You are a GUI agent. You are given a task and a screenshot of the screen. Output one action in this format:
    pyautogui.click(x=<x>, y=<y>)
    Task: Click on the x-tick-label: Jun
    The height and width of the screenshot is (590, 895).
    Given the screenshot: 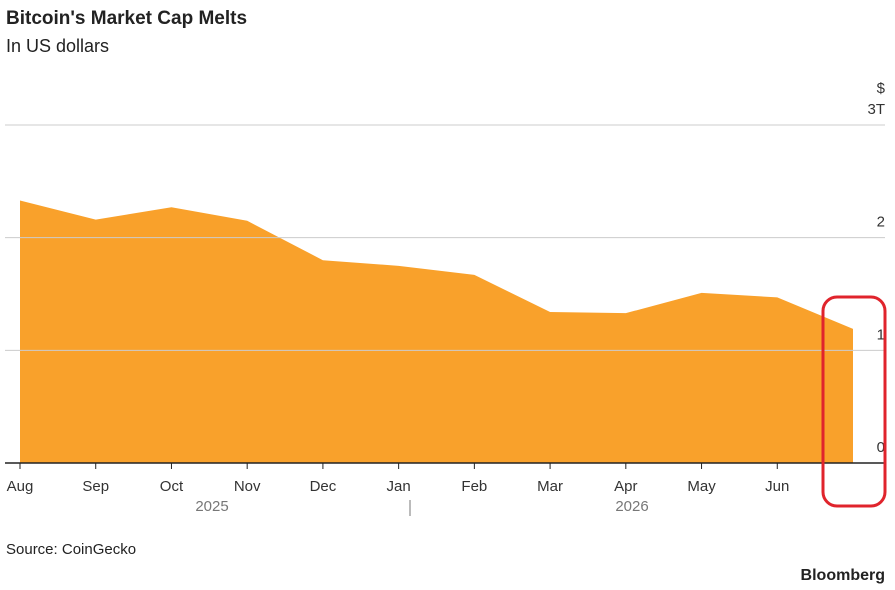 What is the action you would take?
    pyautogui.click(x=777, y=486)
    